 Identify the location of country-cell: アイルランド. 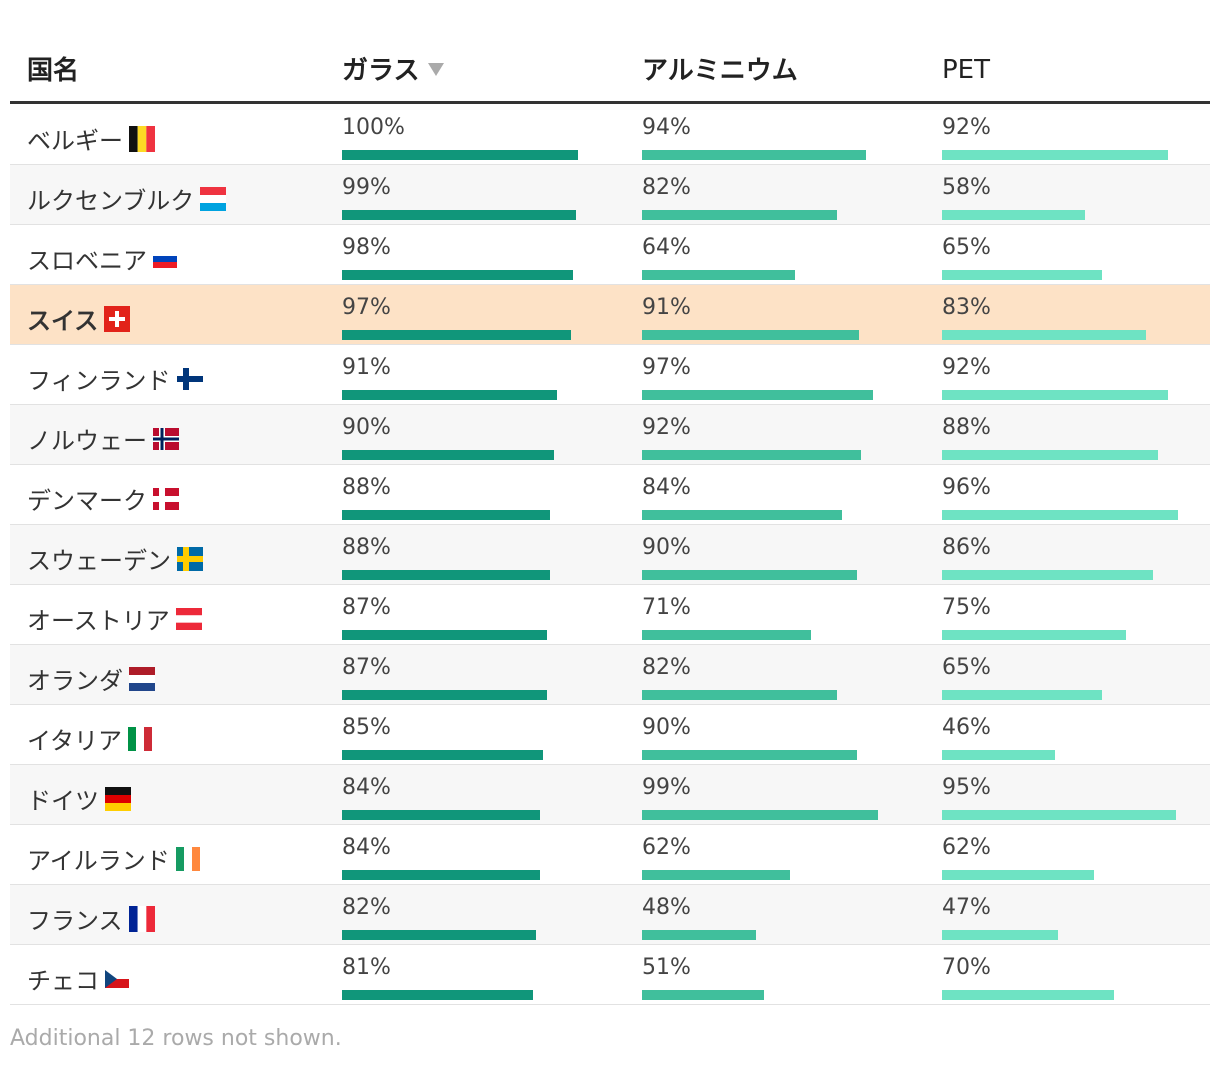
(113, 858).